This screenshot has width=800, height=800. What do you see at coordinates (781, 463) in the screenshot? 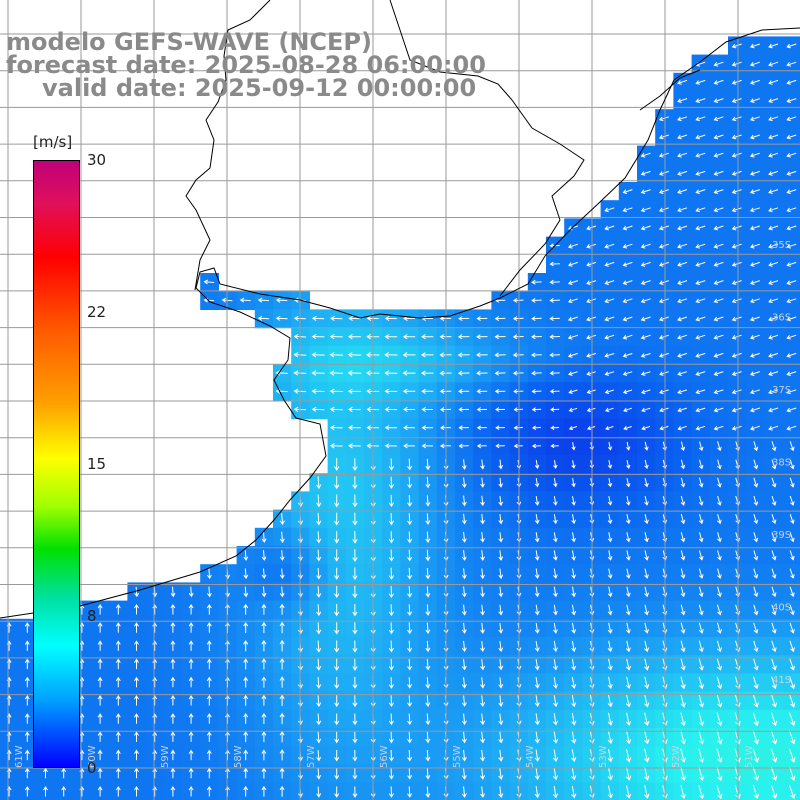
I see `latitude-labels: 35S 36S 37S 38S 39S 40S 41S` at bounding box center [781, 463].